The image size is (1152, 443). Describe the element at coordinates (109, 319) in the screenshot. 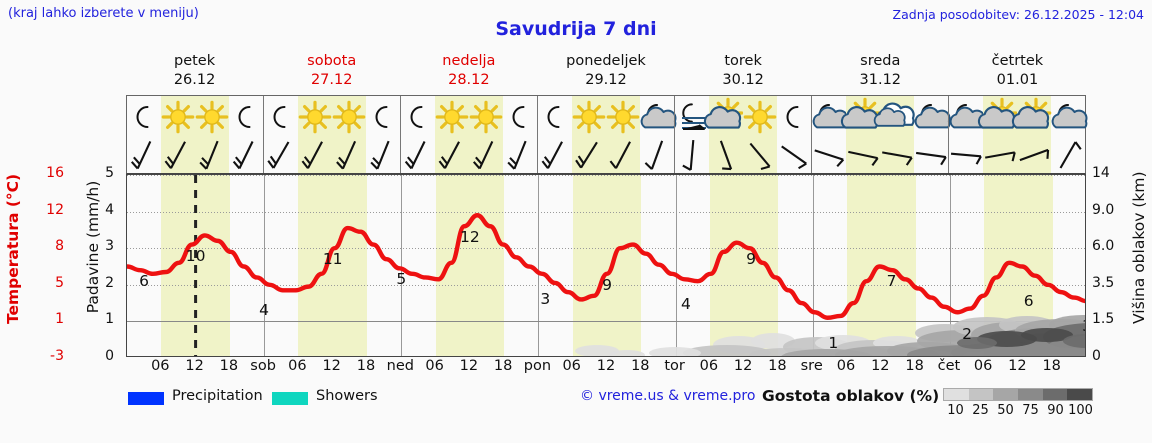

I see `prec-tick-4: 1` at that location.